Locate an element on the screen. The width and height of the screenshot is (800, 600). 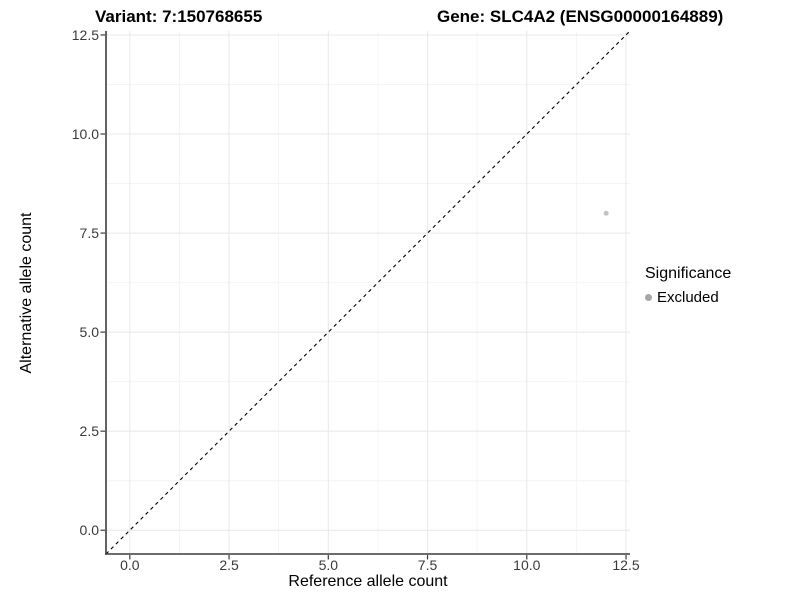
x-tick-label: 10.0 is located at coordinates (527, 565).